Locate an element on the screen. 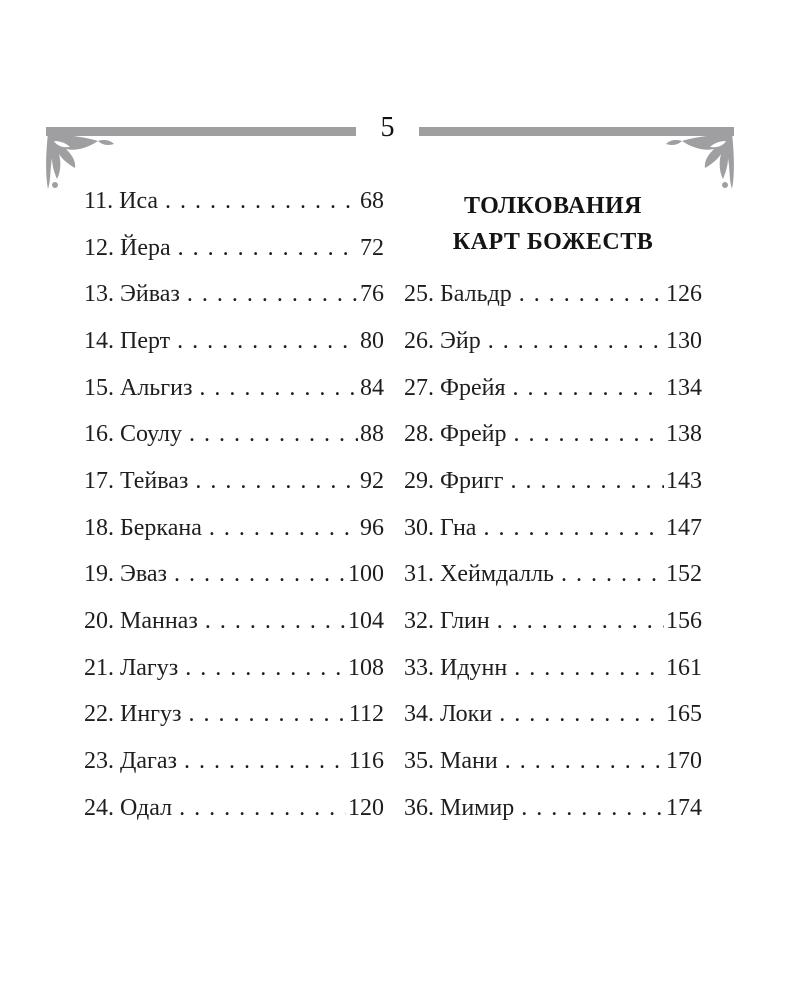  toc-entry: 19. Эваз 100 is located at coordinates (234, 575).